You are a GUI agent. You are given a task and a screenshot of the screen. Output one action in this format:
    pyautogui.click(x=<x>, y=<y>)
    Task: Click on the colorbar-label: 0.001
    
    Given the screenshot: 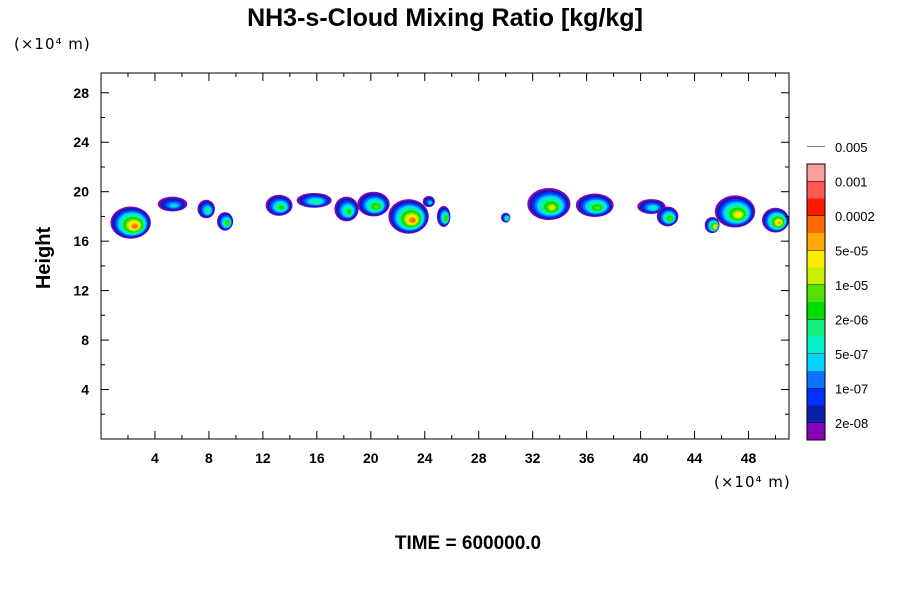 What is the action you would take?
    pyautogui.click(x=851, y=181)
    